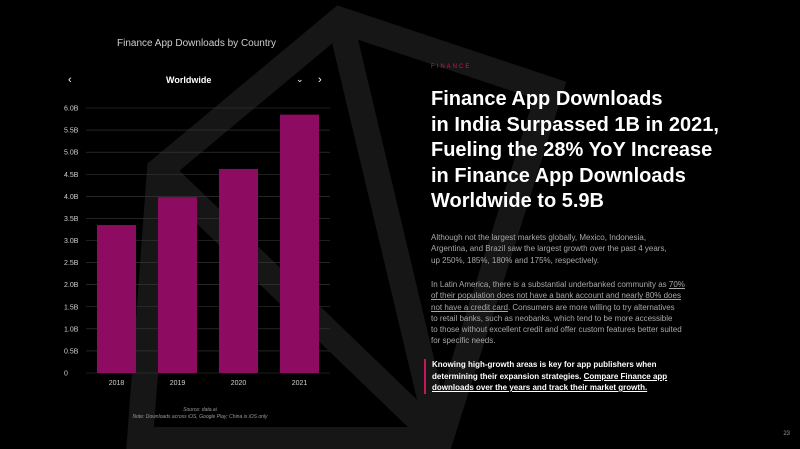 The image size is (800, 449). I want to click on x-tick-label: 2018, so click(117, 383).